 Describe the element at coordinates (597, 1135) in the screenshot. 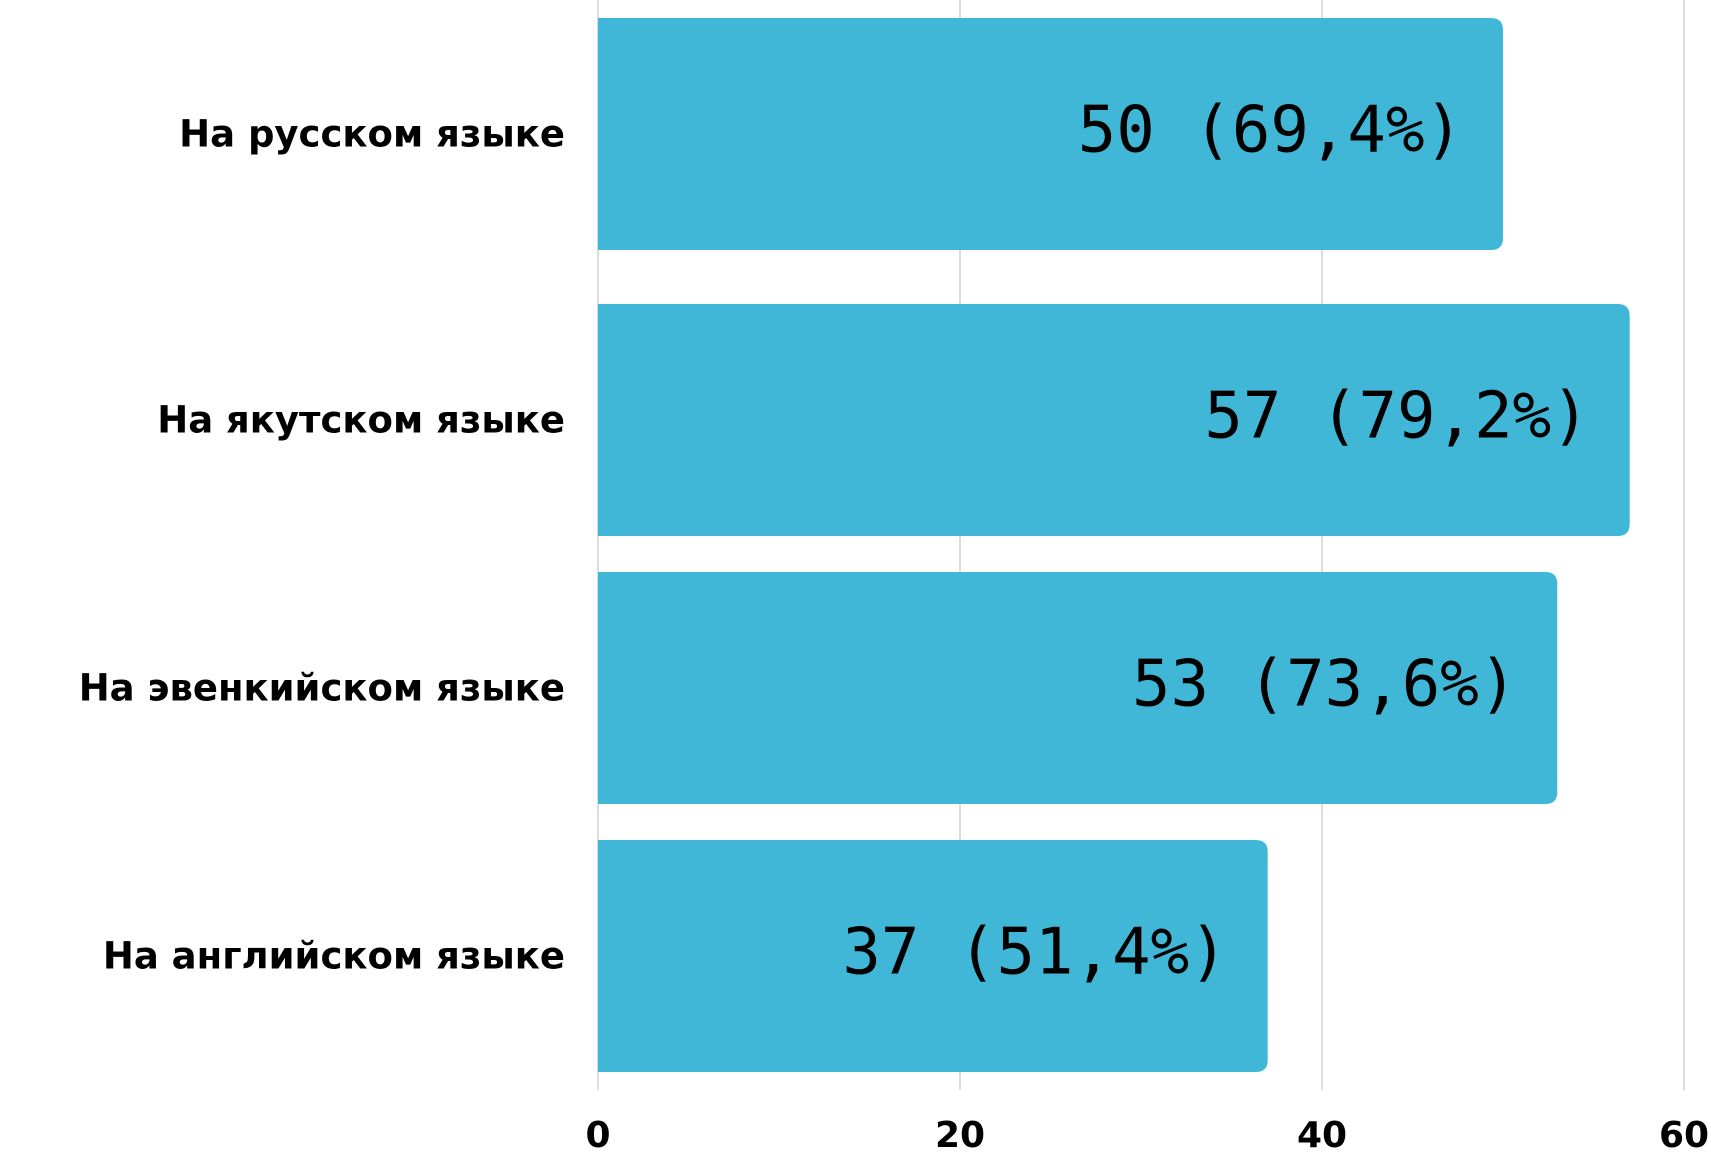

I see `x-tick-label: 0` at that location.